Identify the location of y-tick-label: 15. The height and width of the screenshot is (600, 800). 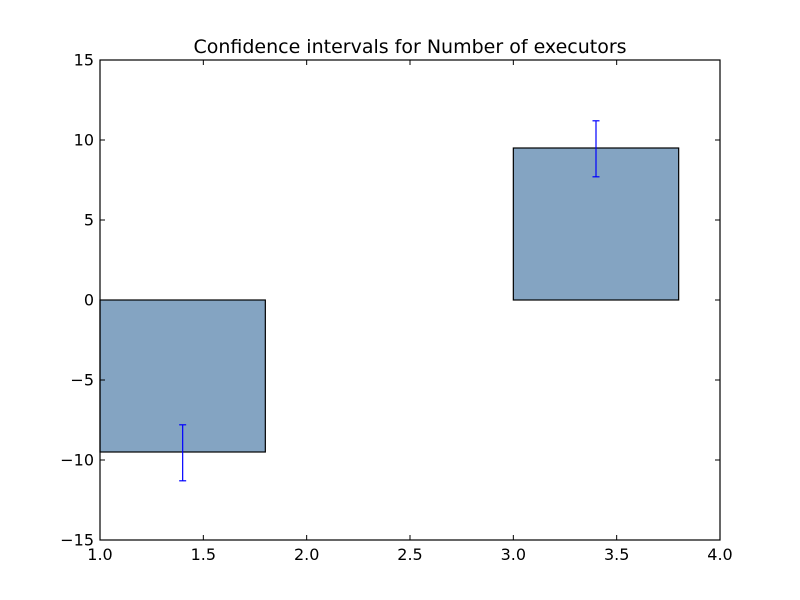
(84, 60).